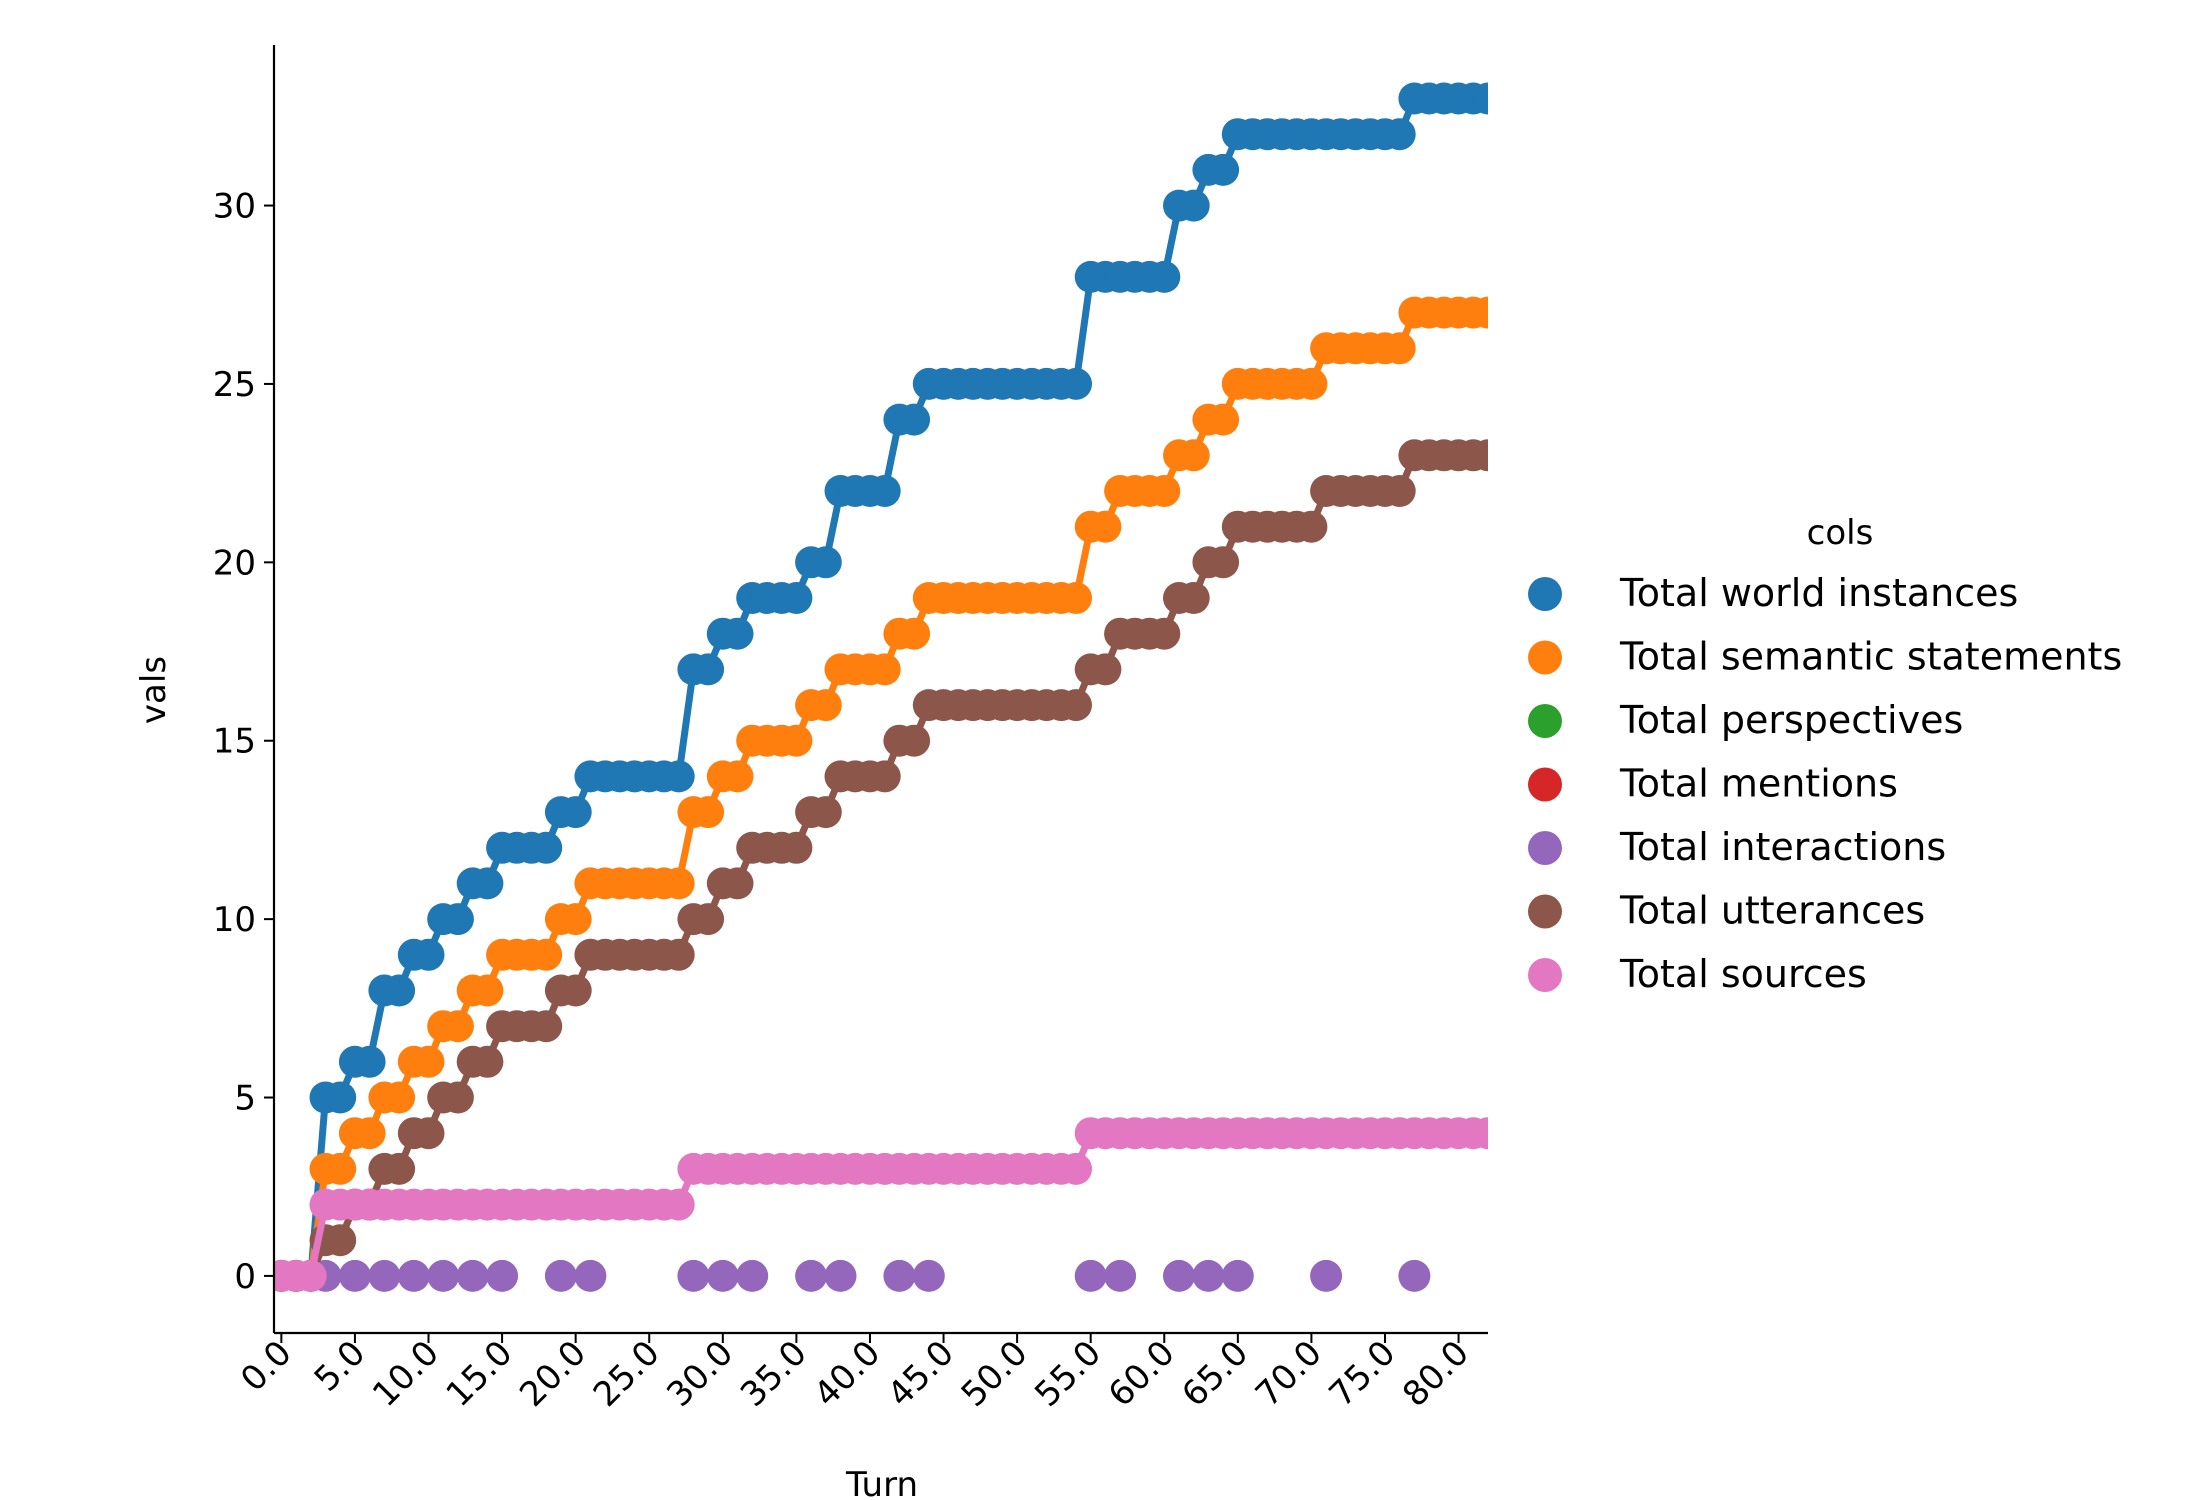 This screenshot has width=2198, height=1500. Describe the element at coordinates (234, 207) in the screenshot. I see `y-tick-label: 30` at that location.